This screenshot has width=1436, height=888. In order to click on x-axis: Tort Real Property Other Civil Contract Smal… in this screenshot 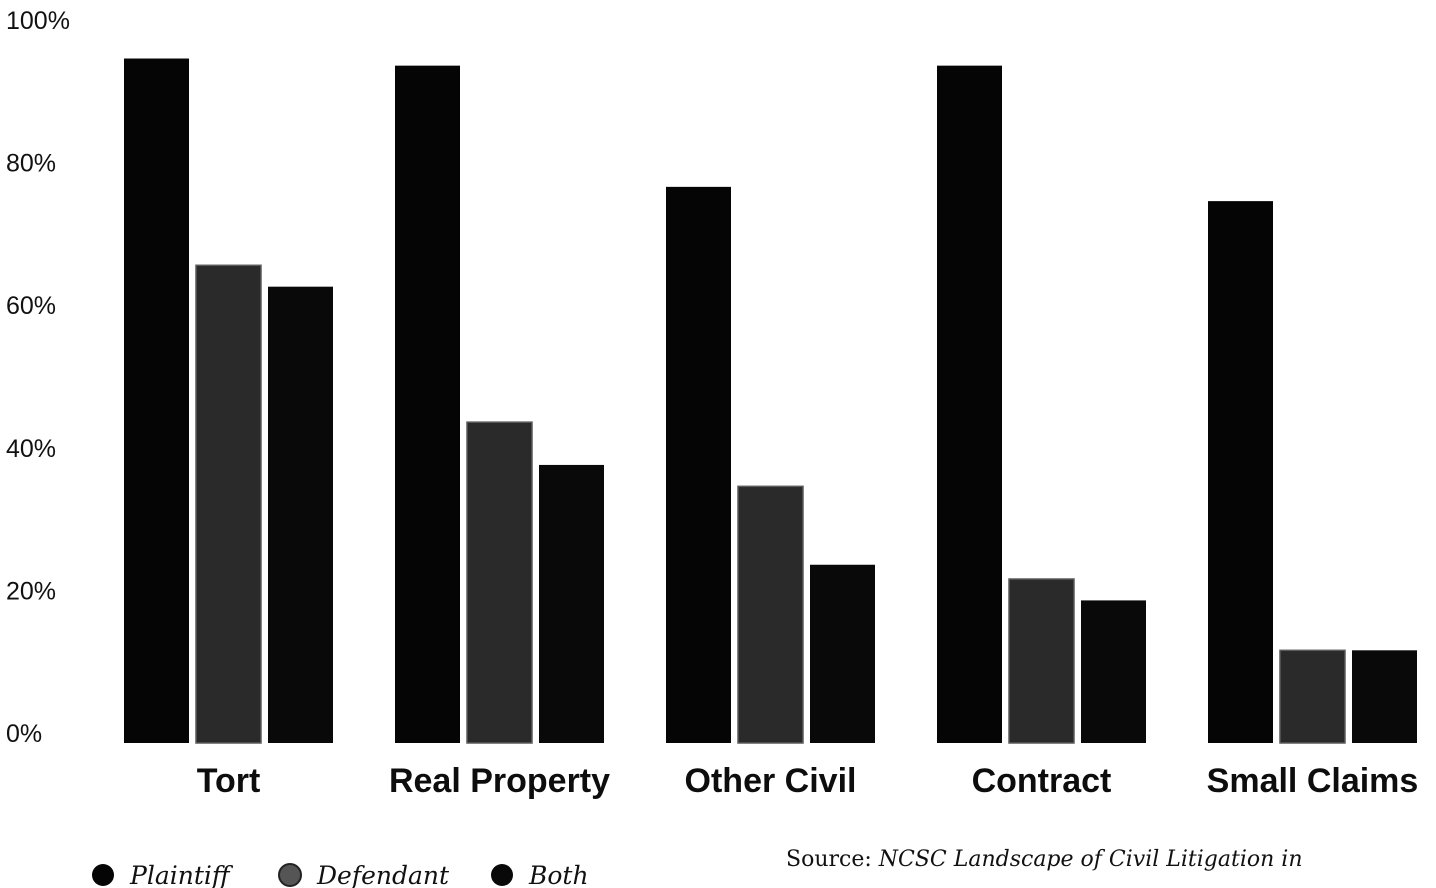, I will do `click(808, 781)`.